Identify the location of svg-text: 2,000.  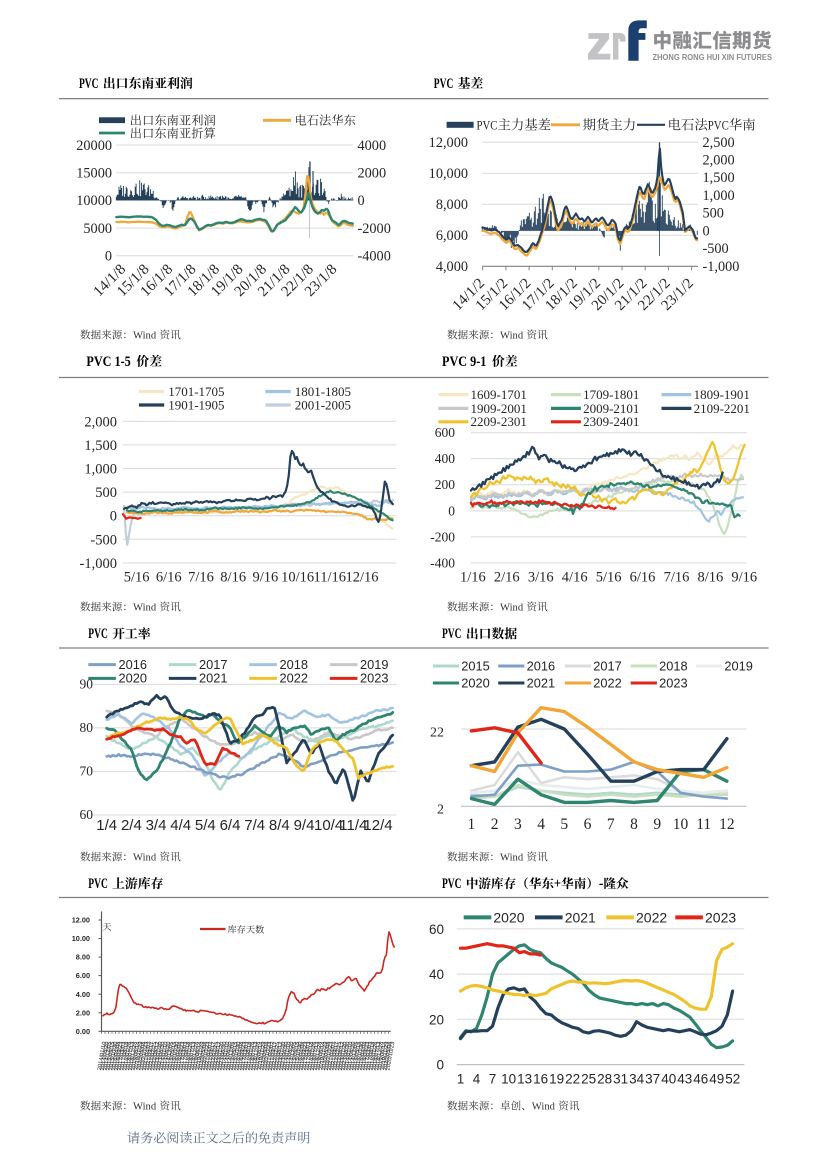
(100, 422).